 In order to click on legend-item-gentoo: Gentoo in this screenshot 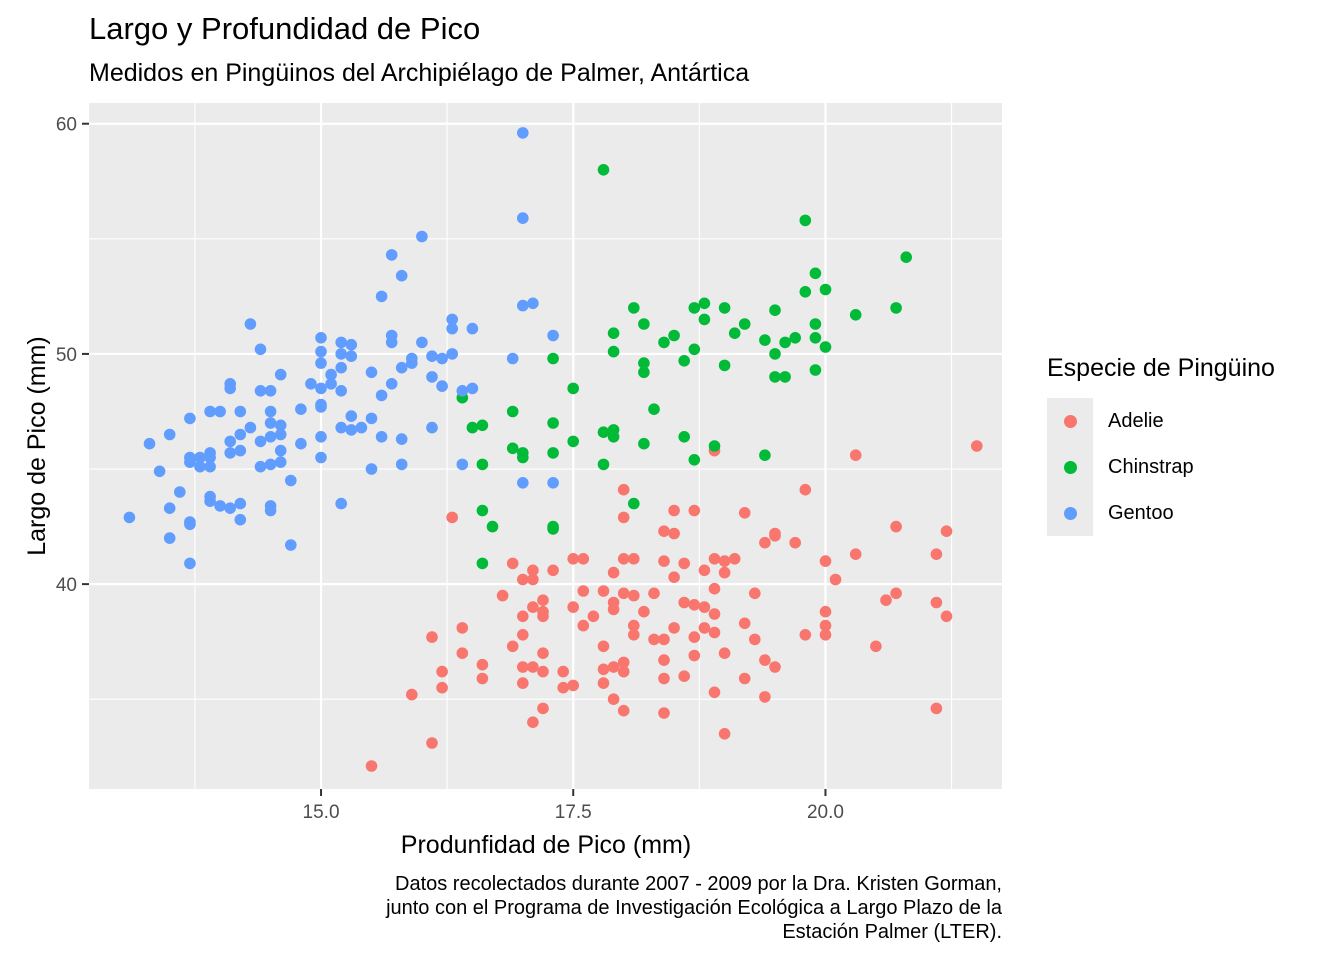, I will do `click(1161, 513)`.